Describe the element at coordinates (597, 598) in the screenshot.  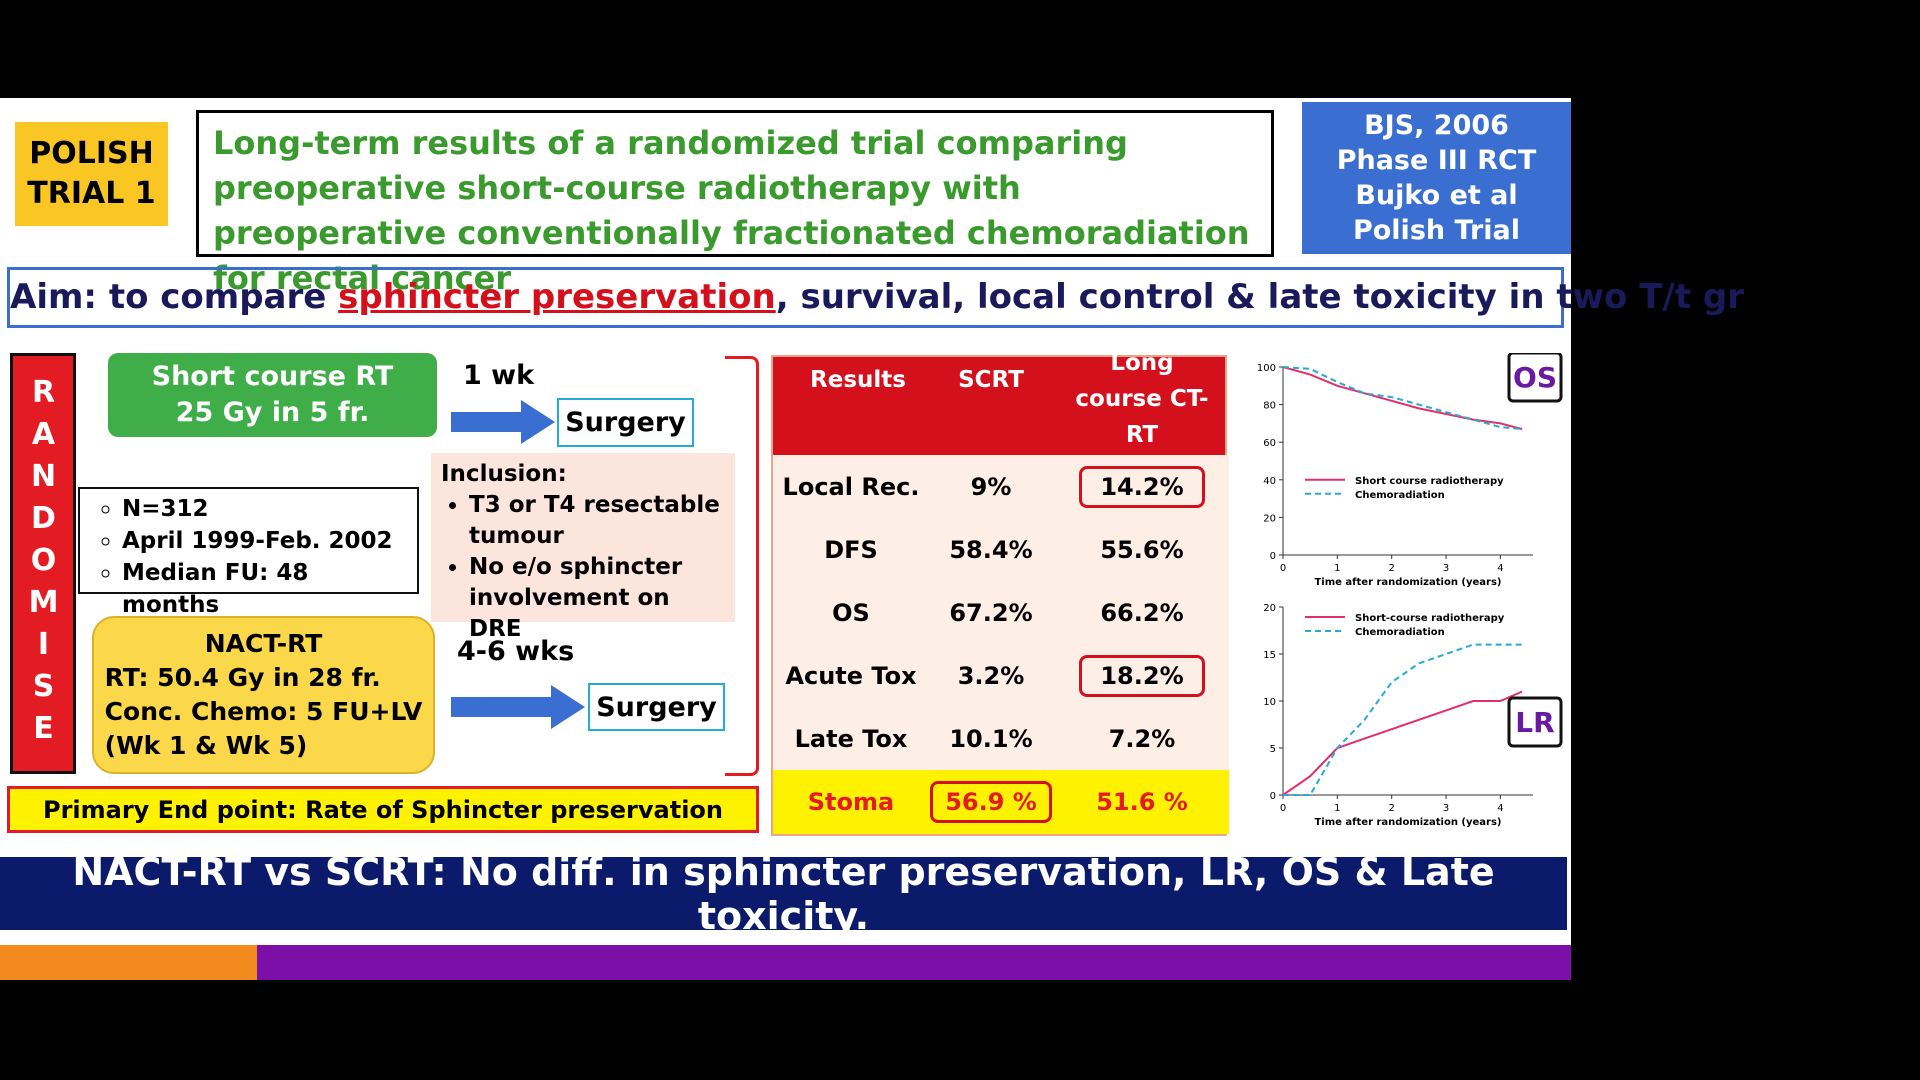
I see `inclusion-item: No e/o sphincter involvement on DRE` at that location.